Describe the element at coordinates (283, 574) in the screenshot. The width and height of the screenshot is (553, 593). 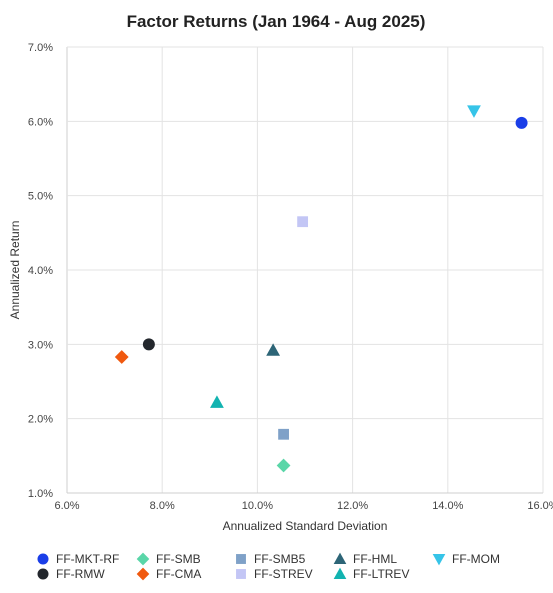
I see `legend-label: FF-STREV` at that location.